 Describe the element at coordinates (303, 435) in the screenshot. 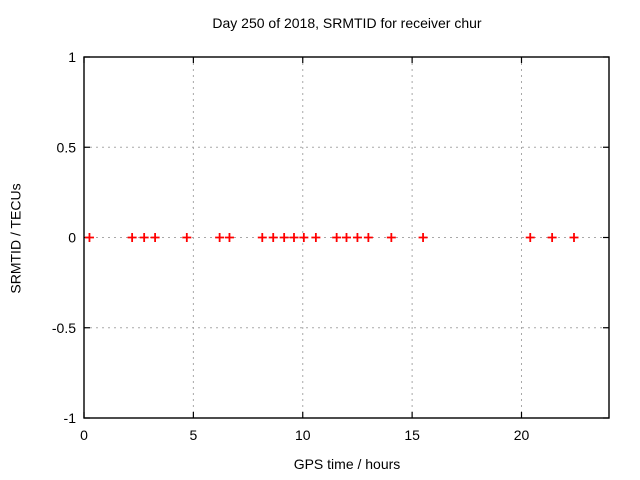

I see `x-tick-label: 10` at that location.